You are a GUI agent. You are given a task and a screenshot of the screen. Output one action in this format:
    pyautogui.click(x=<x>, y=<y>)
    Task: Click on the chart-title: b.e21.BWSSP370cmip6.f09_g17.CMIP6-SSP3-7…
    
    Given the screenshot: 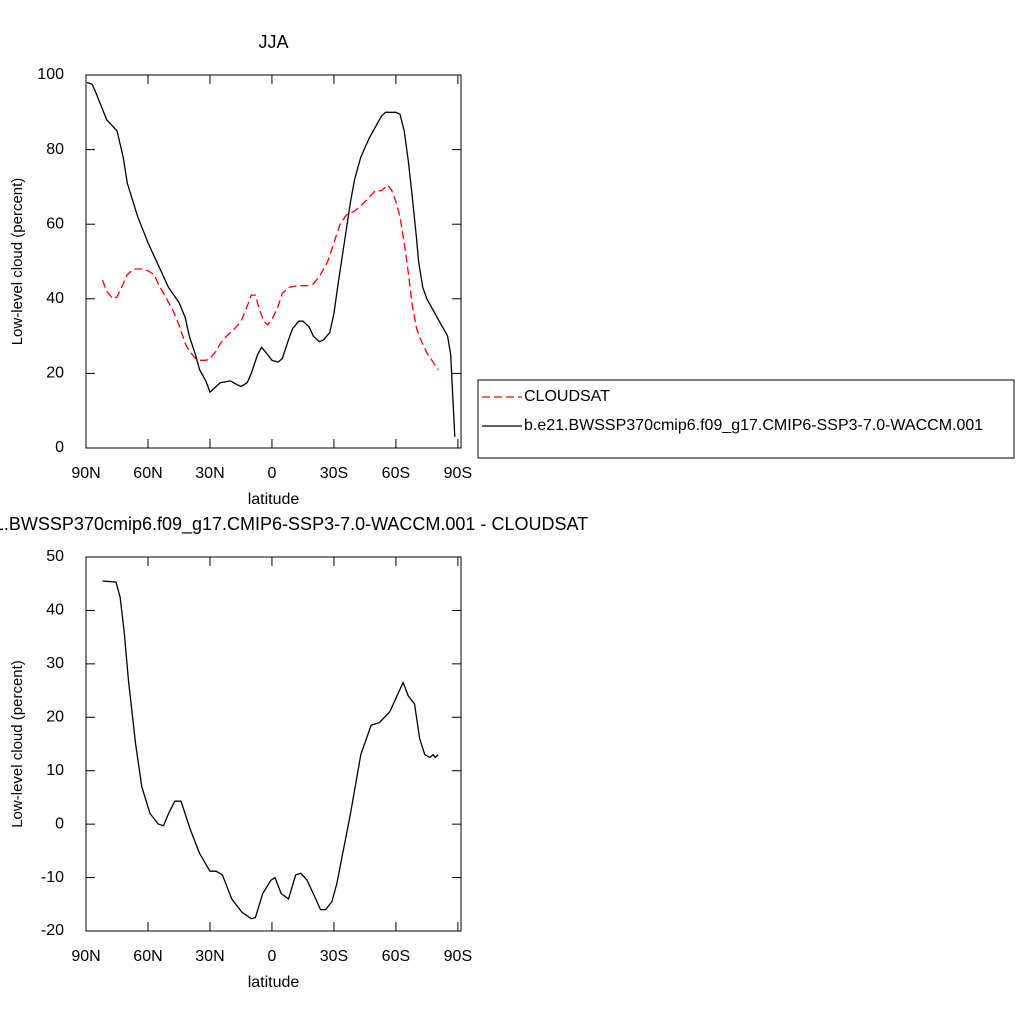 What is the action you would take?
    pyautogui.click(x=294, y=524)
    